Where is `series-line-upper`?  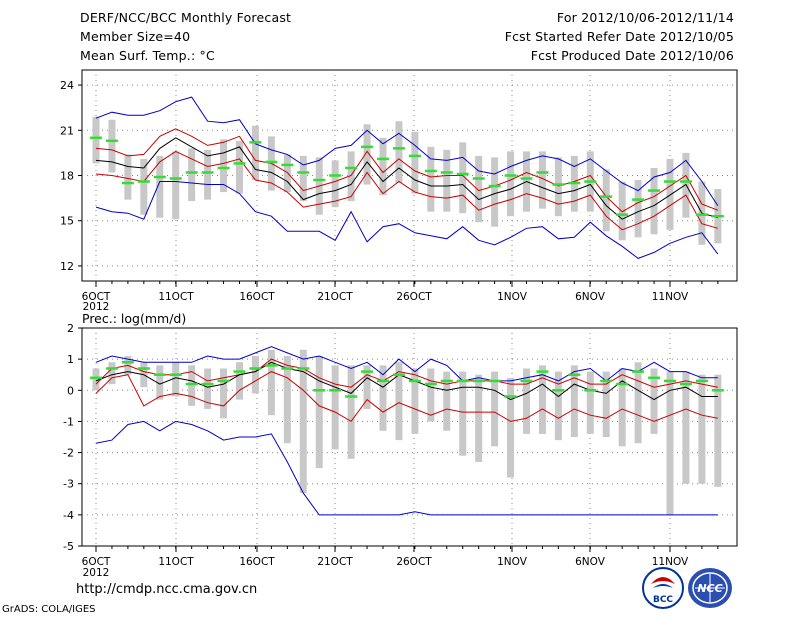 series-line-upper is located at coordinates (406, 170).